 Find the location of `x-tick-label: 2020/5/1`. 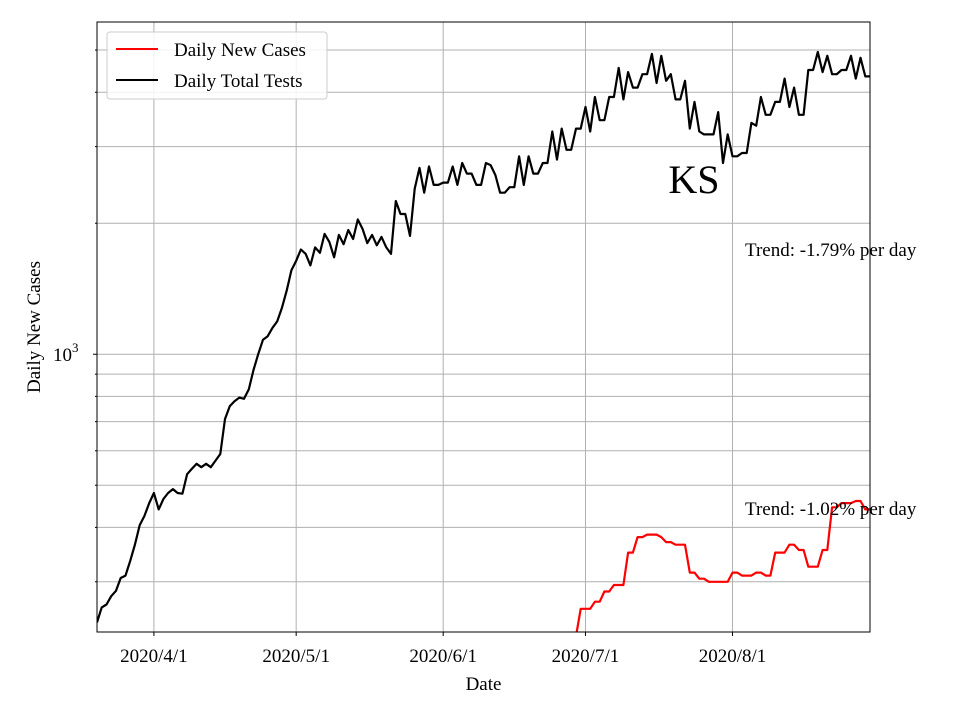

x-tick-label: 2020/5/1 is located at coordinates (296, 656).